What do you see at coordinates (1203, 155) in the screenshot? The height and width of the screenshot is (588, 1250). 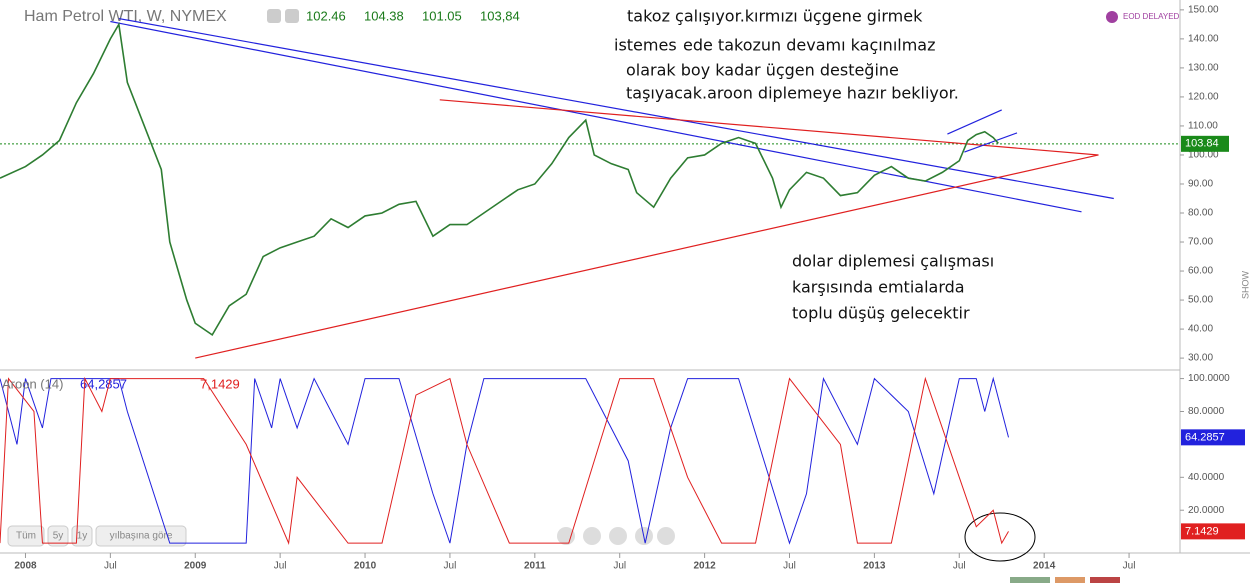 I see `y-tick-label: 100.00` at bounding box center [1203, 155].